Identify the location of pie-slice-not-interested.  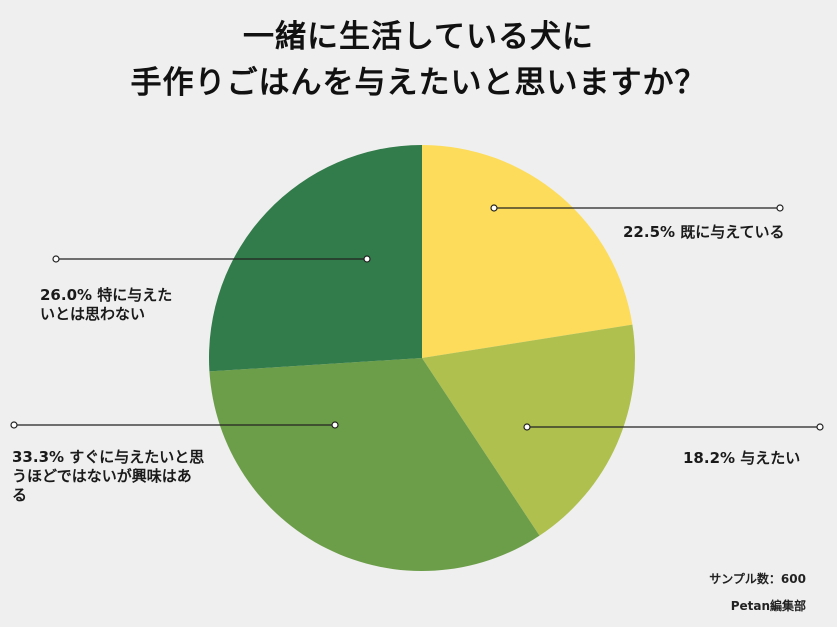
(315, 258).